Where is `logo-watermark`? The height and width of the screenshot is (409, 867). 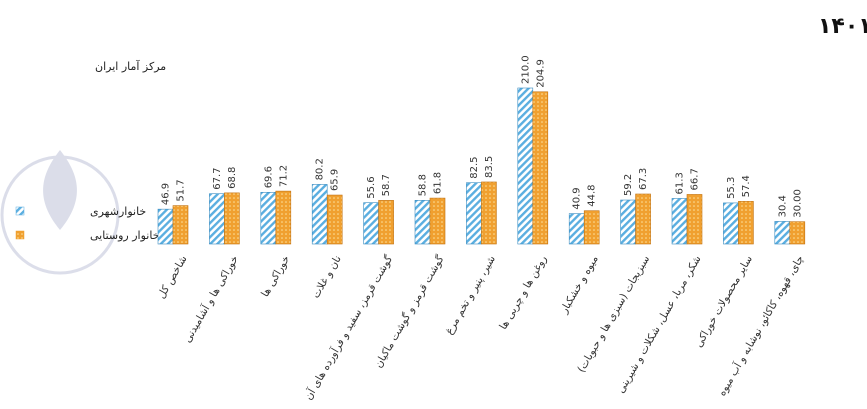
logo-watermark is located at coordinates (60, 212).